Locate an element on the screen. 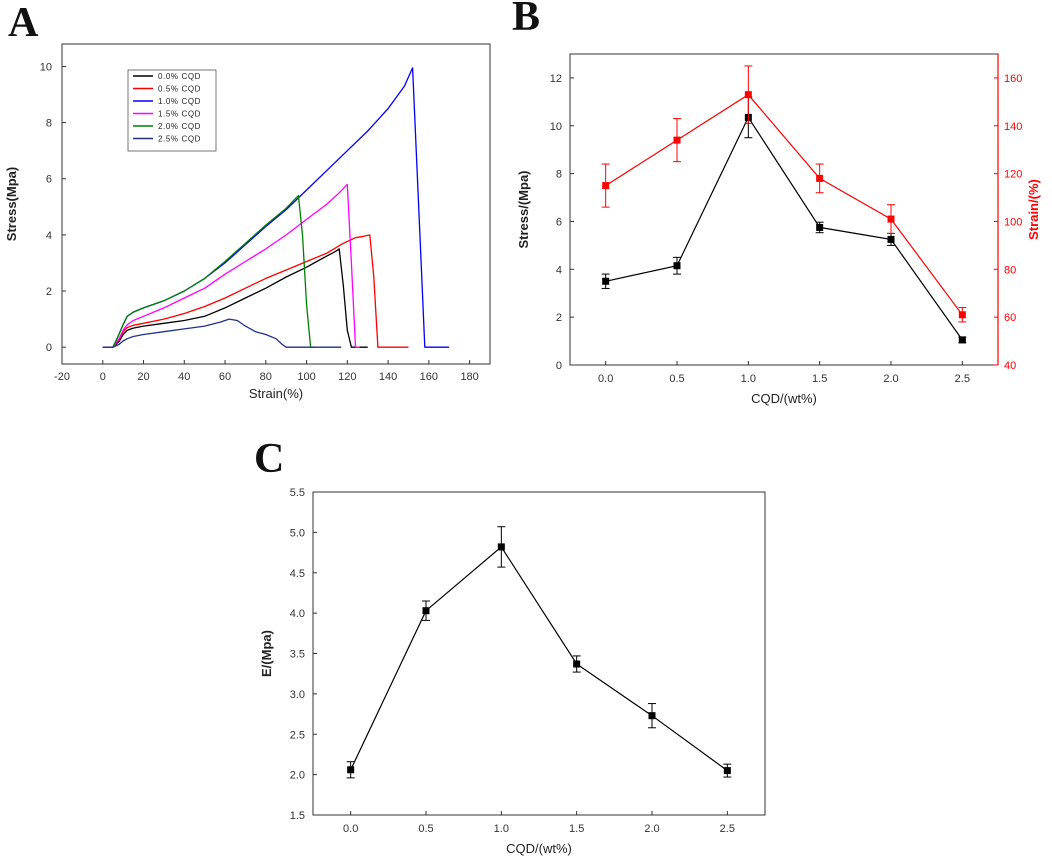 The image size is (1052, 863). plot-frame is located at coordinates (784, 209).